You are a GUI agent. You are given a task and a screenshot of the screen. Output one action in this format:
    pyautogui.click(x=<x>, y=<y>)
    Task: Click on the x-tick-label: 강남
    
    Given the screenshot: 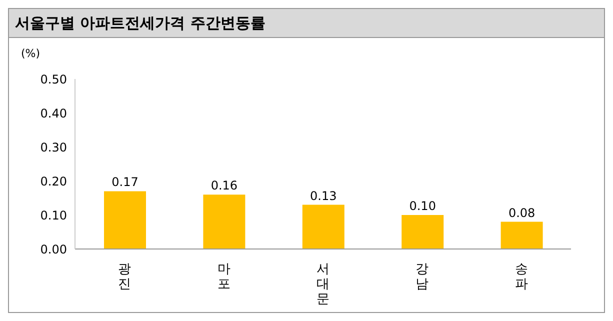 What is the action you would take?
    pyautogui.click(x=422, y=277)
    